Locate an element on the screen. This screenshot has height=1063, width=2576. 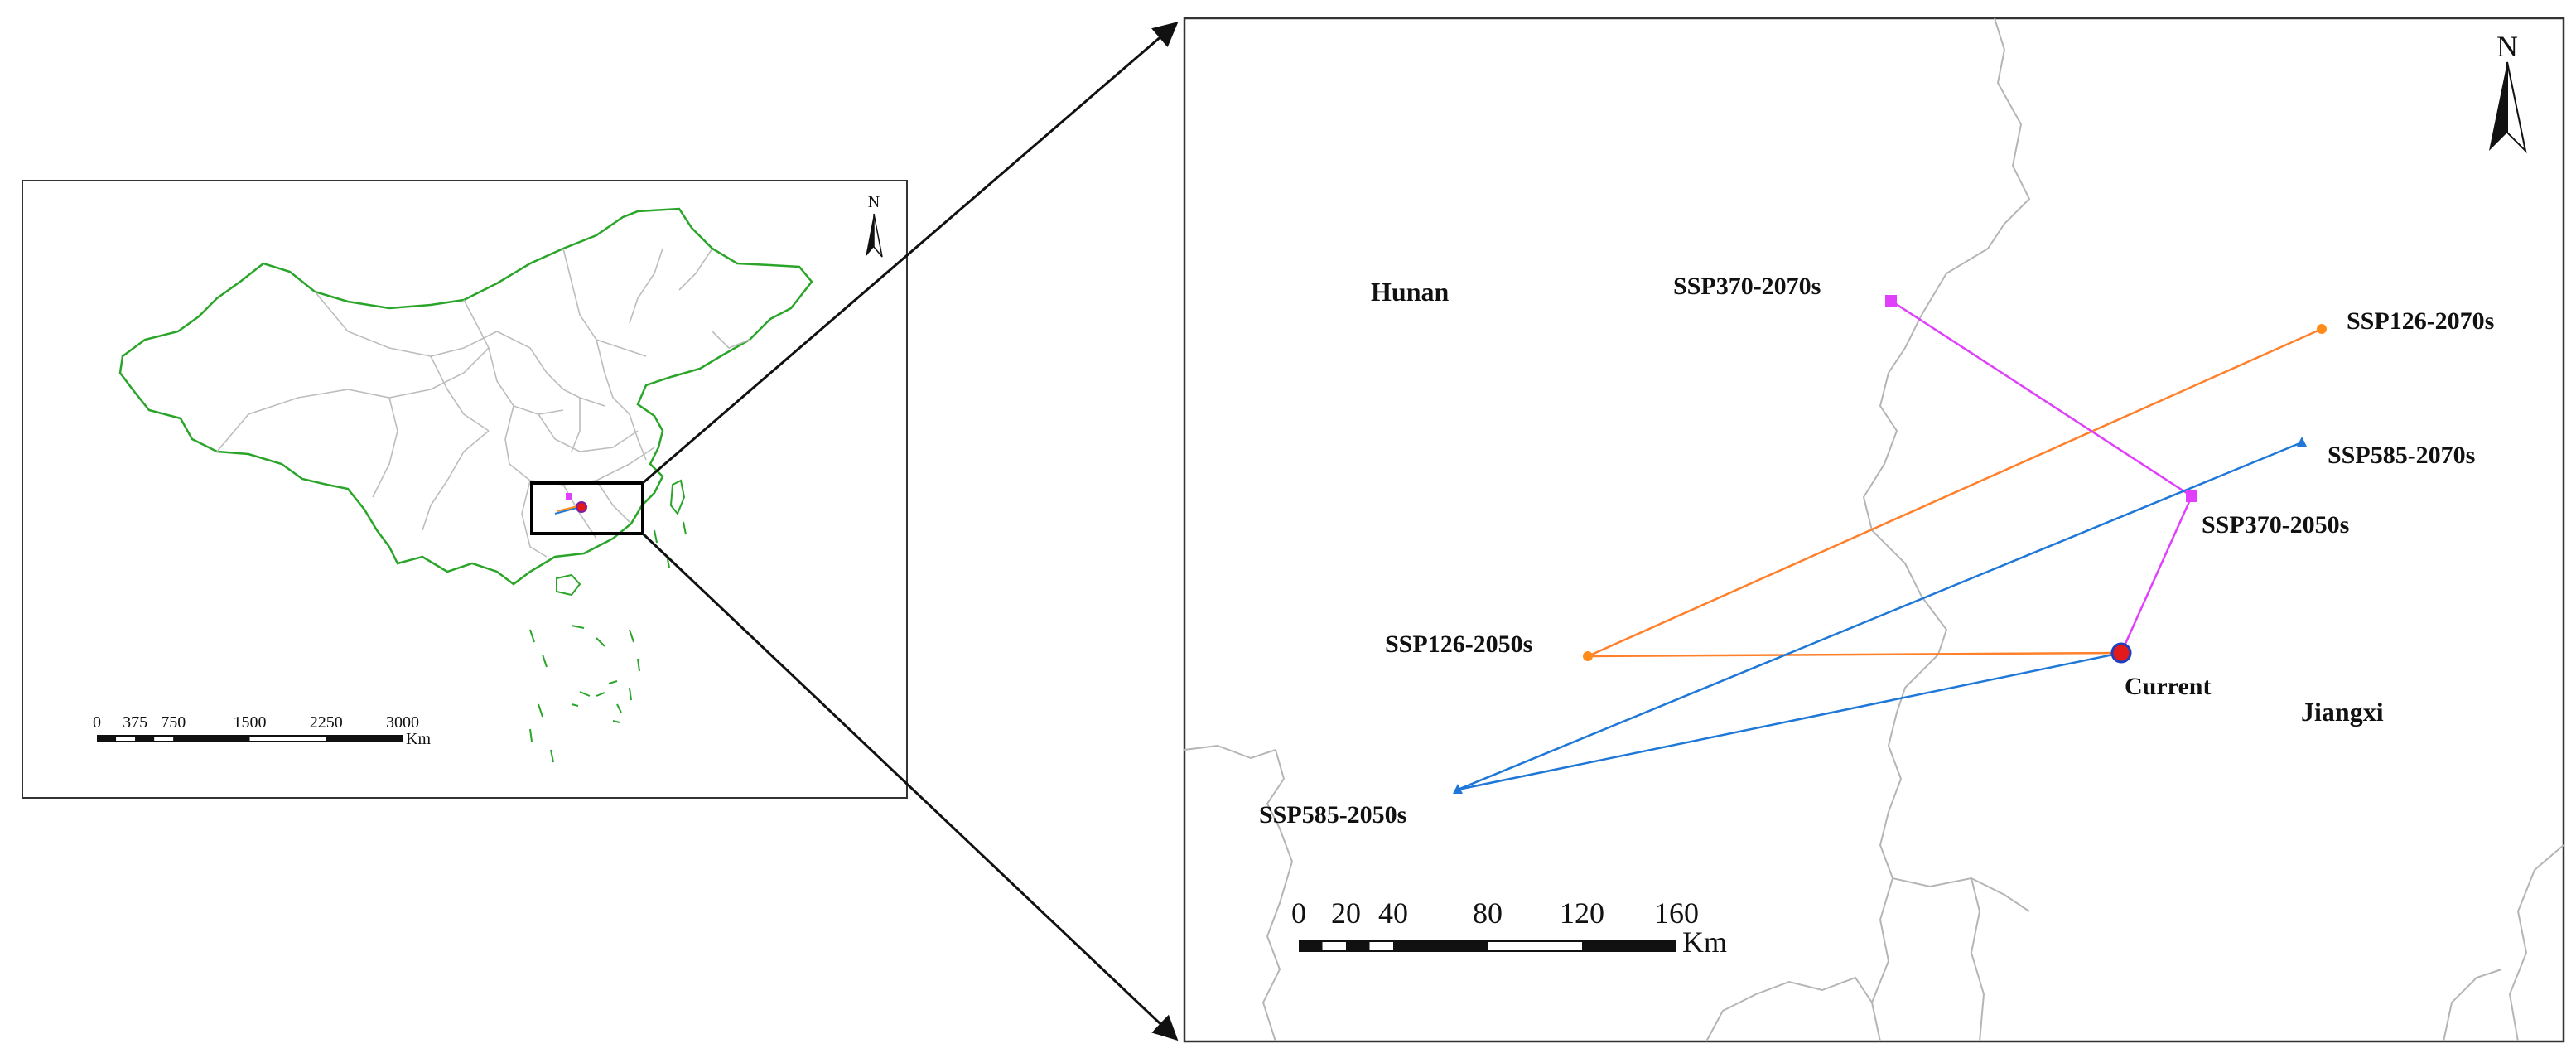
label-current: Current is located at coordinates (2168, 686).